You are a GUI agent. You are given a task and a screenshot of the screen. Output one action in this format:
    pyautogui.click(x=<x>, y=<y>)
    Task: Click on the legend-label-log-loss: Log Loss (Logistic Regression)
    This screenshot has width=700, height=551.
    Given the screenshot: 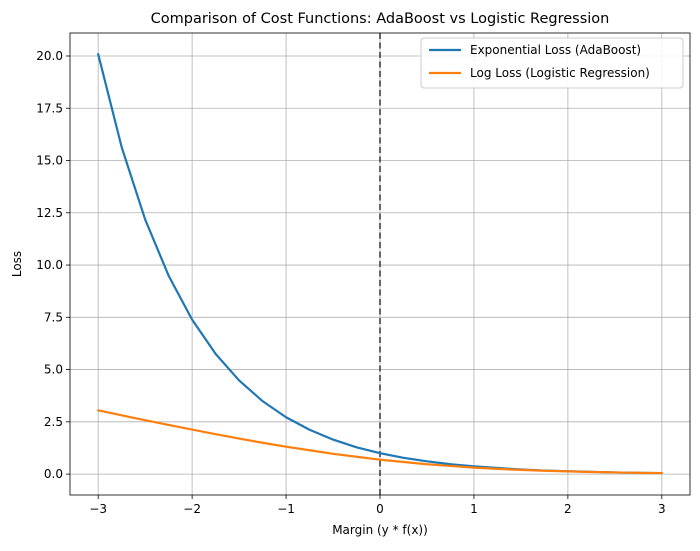 What is the action you would take?
    pyautogui.click(x=560, y=73)
    